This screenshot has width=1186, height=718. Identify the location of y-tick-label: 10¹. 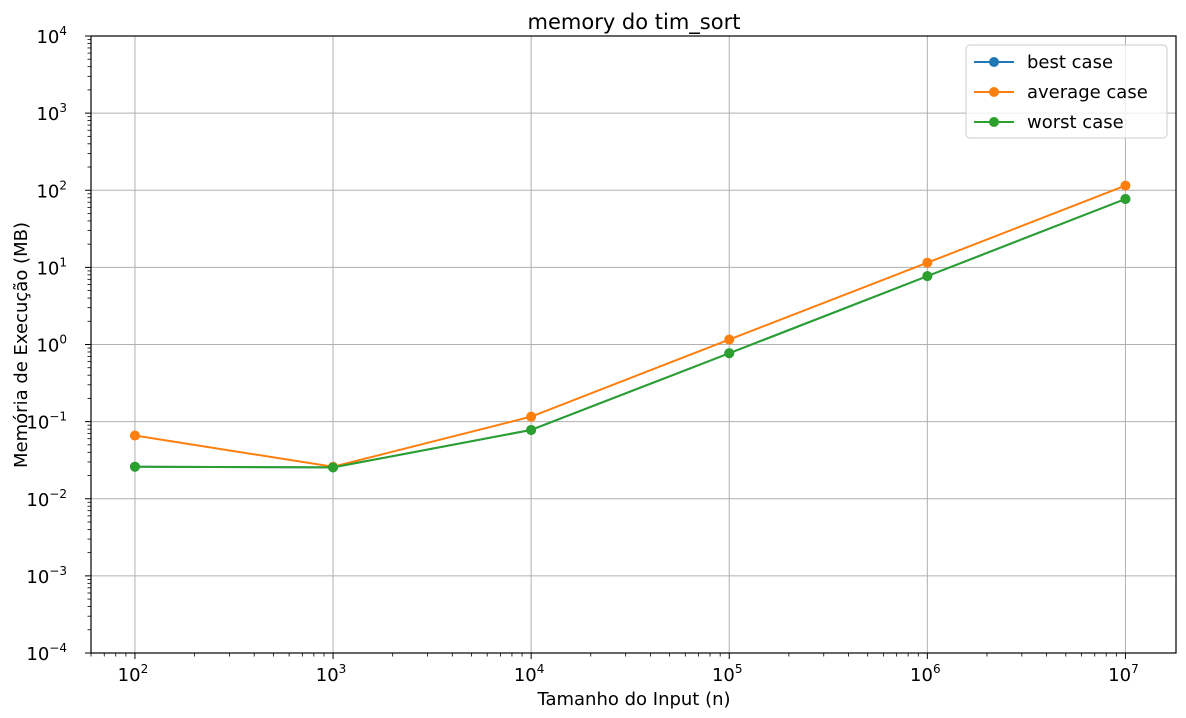
(51, 267).